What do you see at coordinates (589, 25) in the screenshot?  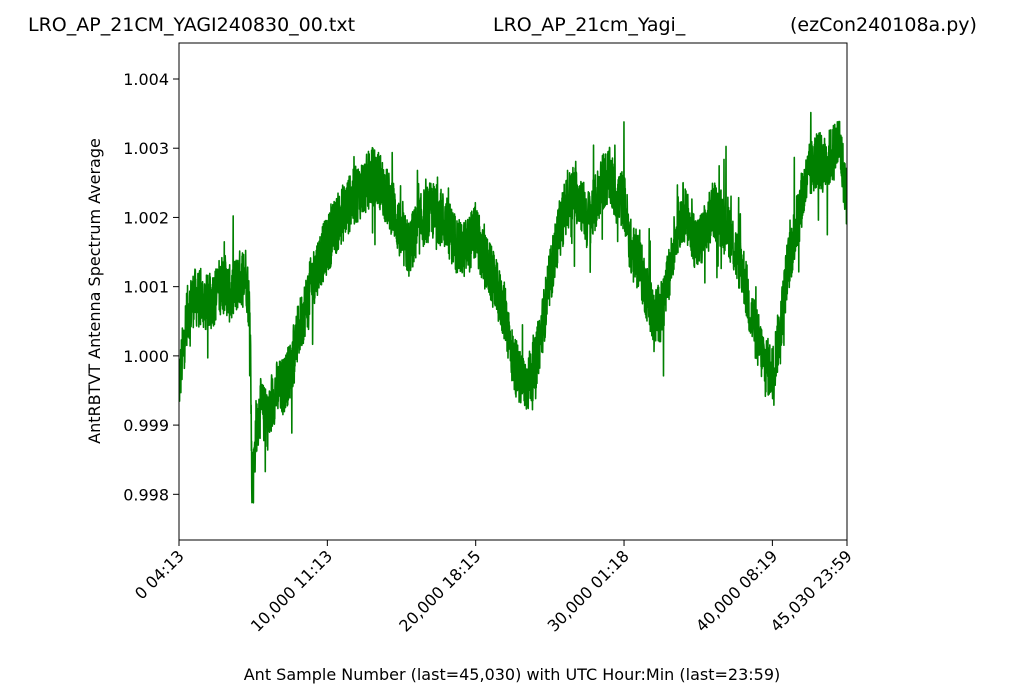 I see `study-name-title: LRO_AP_21cm_Yagi_` at bounding box center [589, 25].